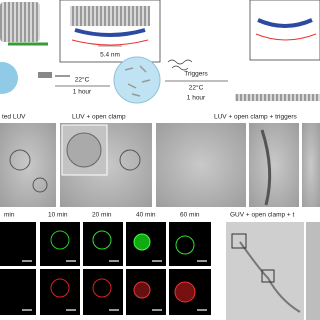 The image size is (320, 320). I want to click on time-label: 60 min, so click(190, 215).